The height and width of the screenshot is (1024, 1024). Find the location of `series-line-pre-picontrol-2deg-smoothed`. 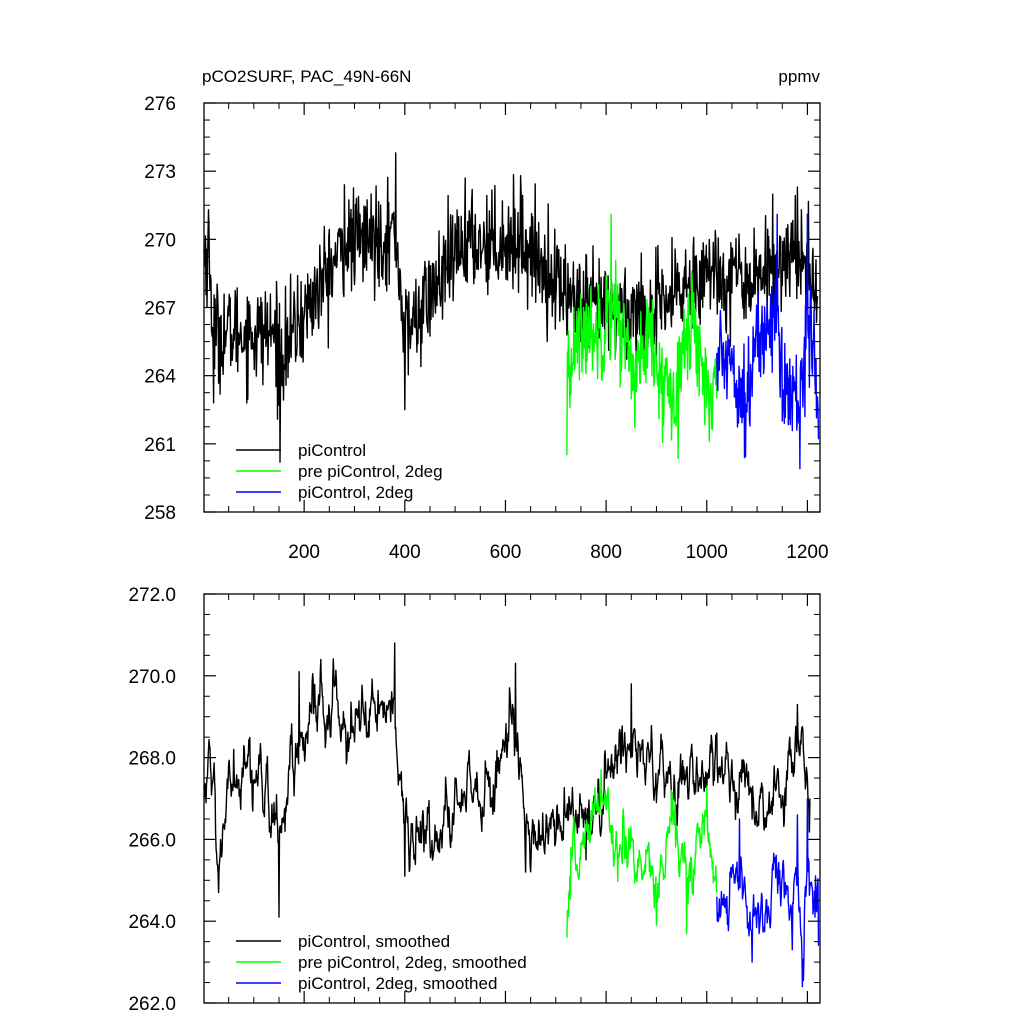

series-line-pre-picontrol-2deg-smoothed is located at coordinates (642, 853).